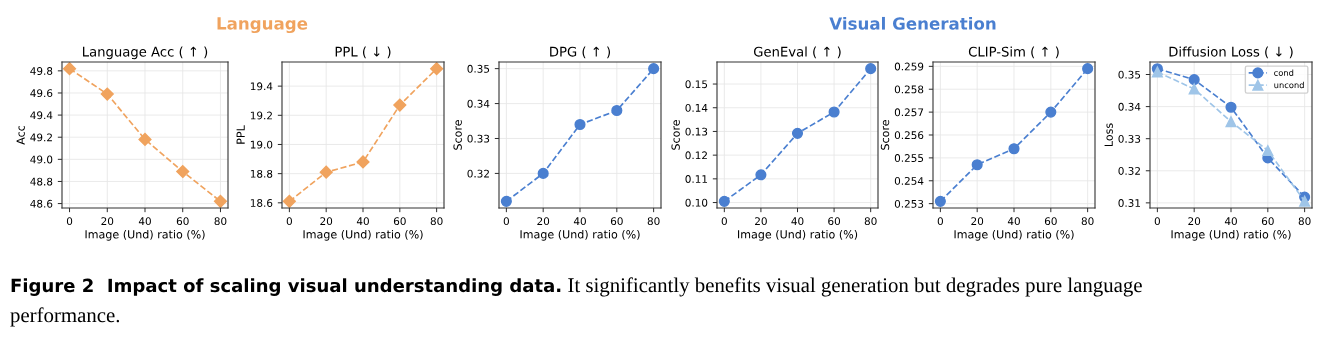 This screenshot has width=1336, height=343. I want to click on y-axis-title: PPL, so click(240, 134).